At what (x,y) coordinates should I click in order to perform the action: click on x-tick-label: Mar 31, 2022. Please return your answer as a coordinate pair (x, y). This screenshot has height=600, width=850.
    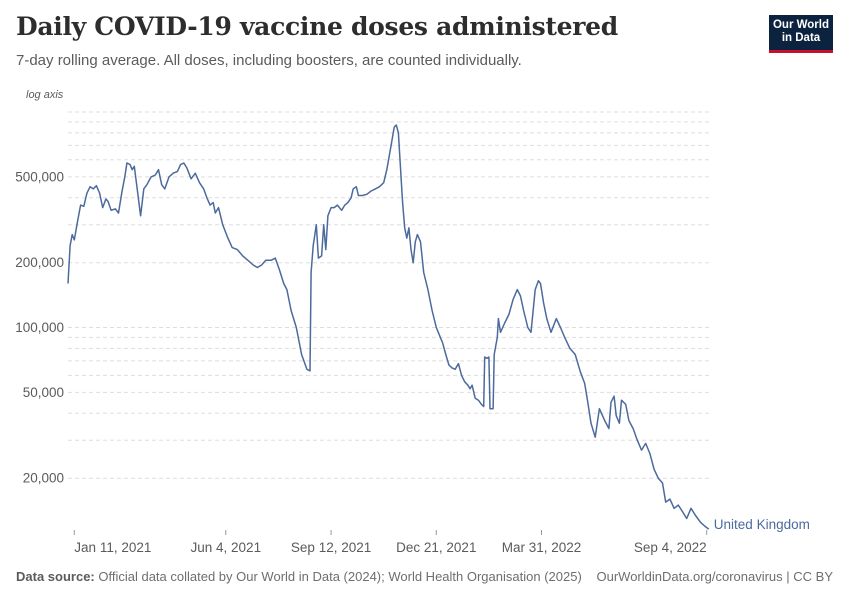
    Looking at the image, I should click on (542, 547).